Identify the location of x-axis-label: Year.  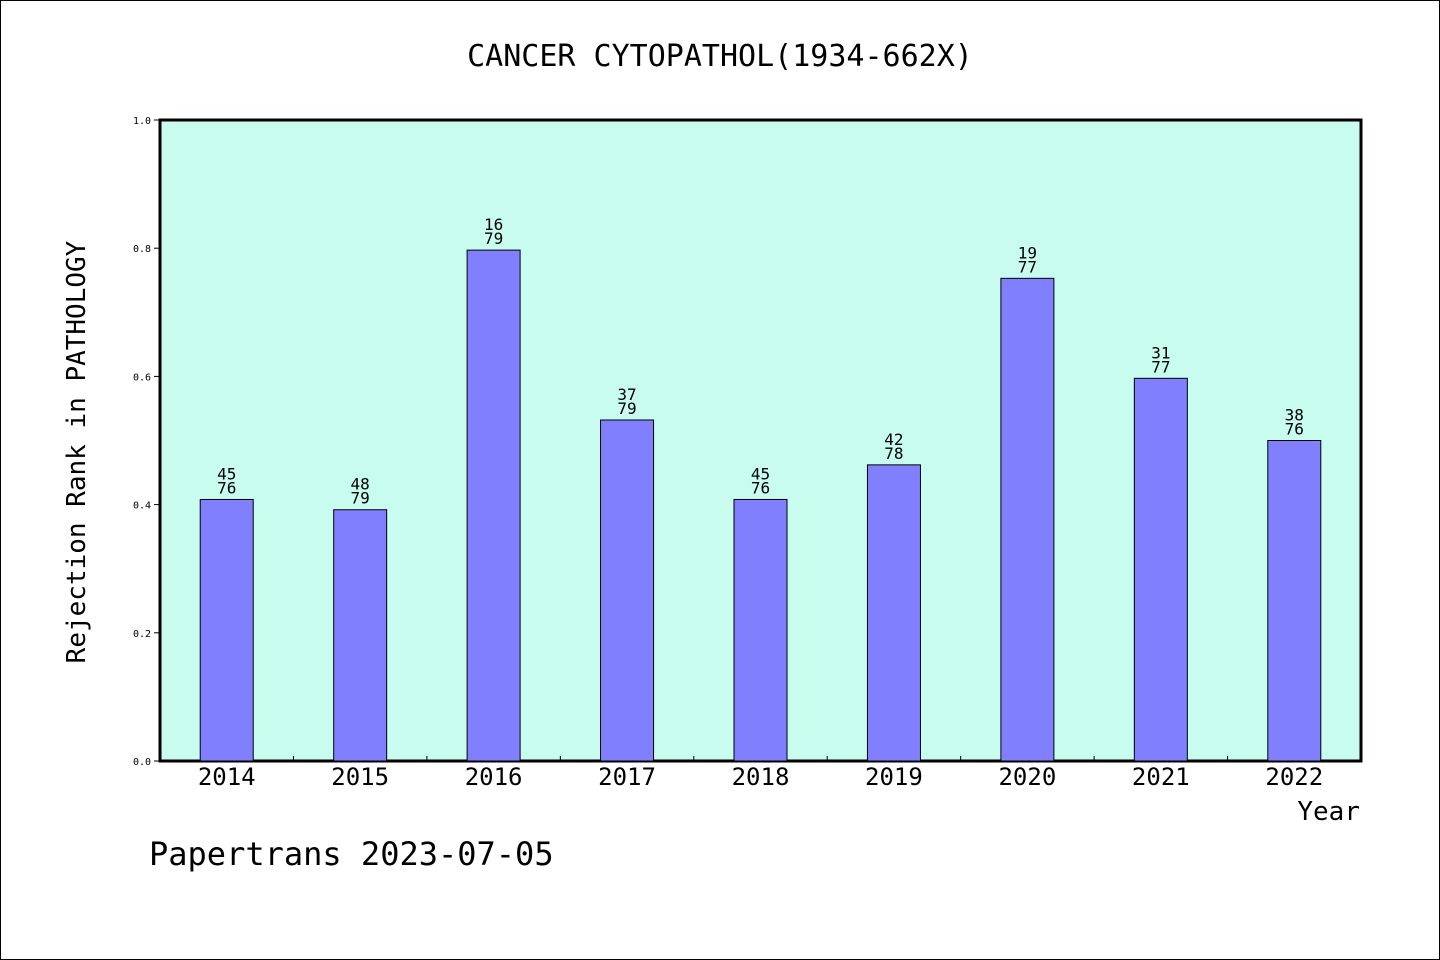
(1328, 812).